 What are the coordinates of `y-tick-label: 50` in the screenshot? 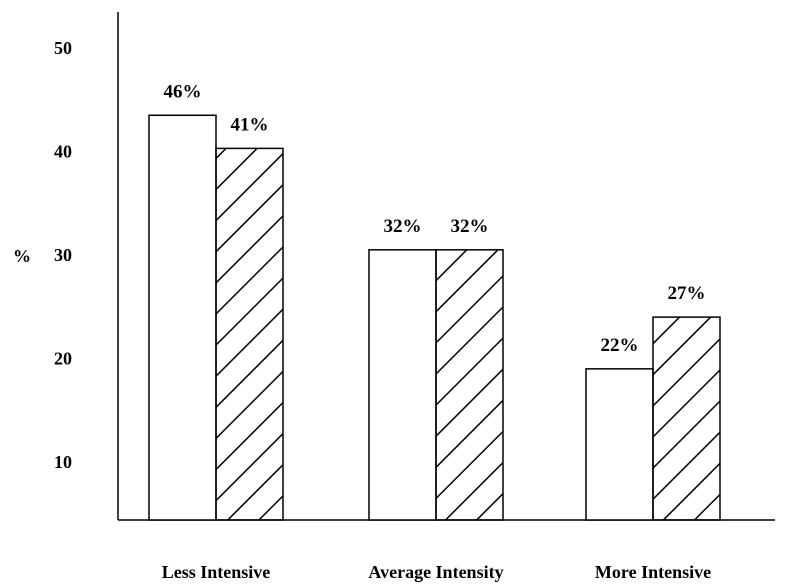 It's located at (63, 48).